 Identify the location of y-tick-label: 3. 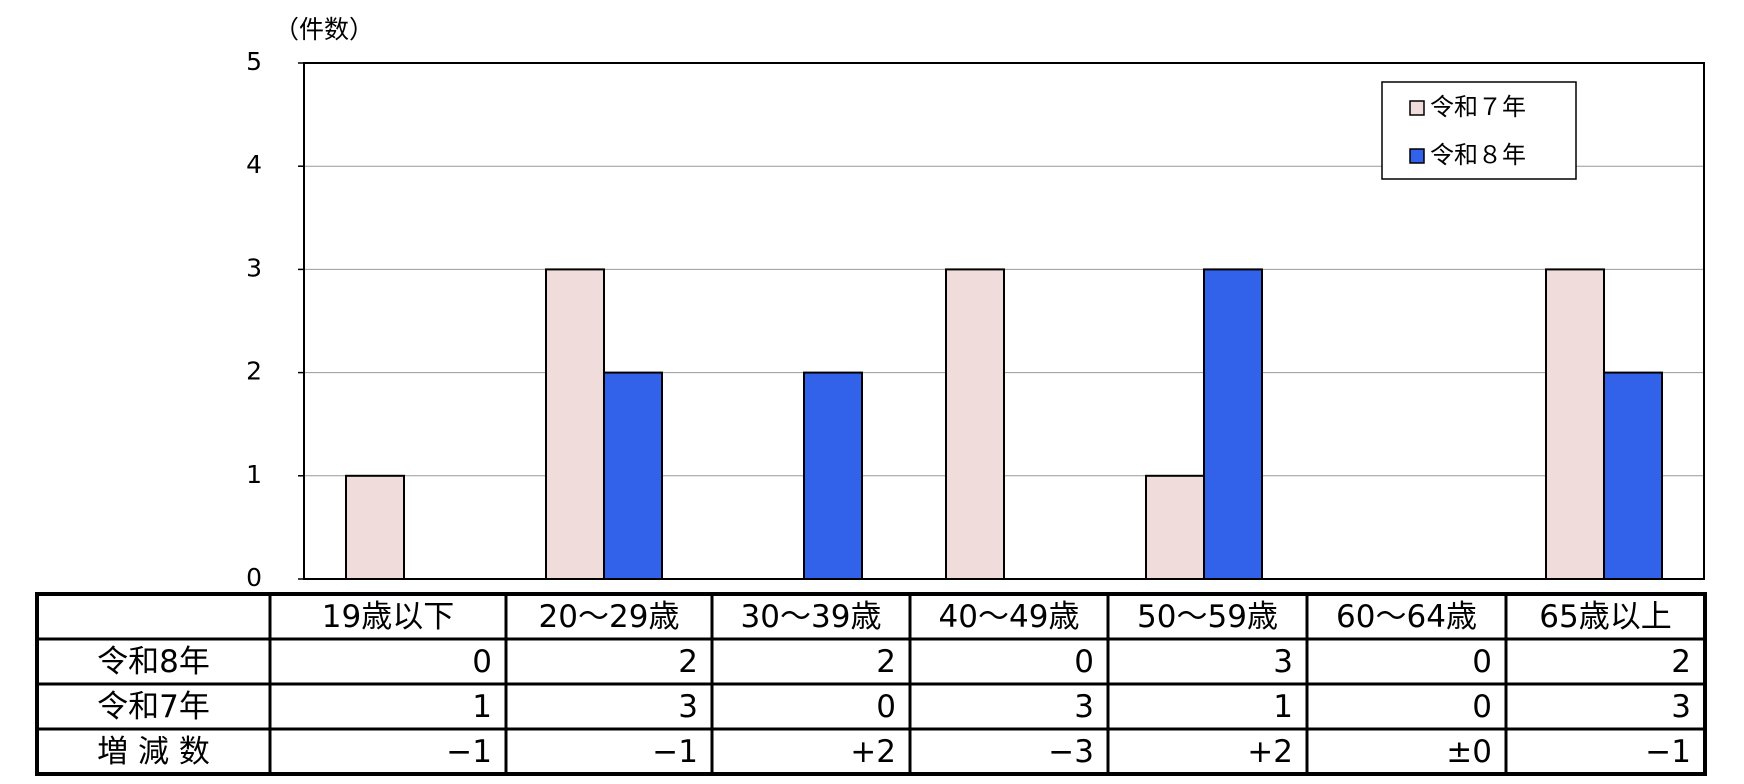
(254, 267).